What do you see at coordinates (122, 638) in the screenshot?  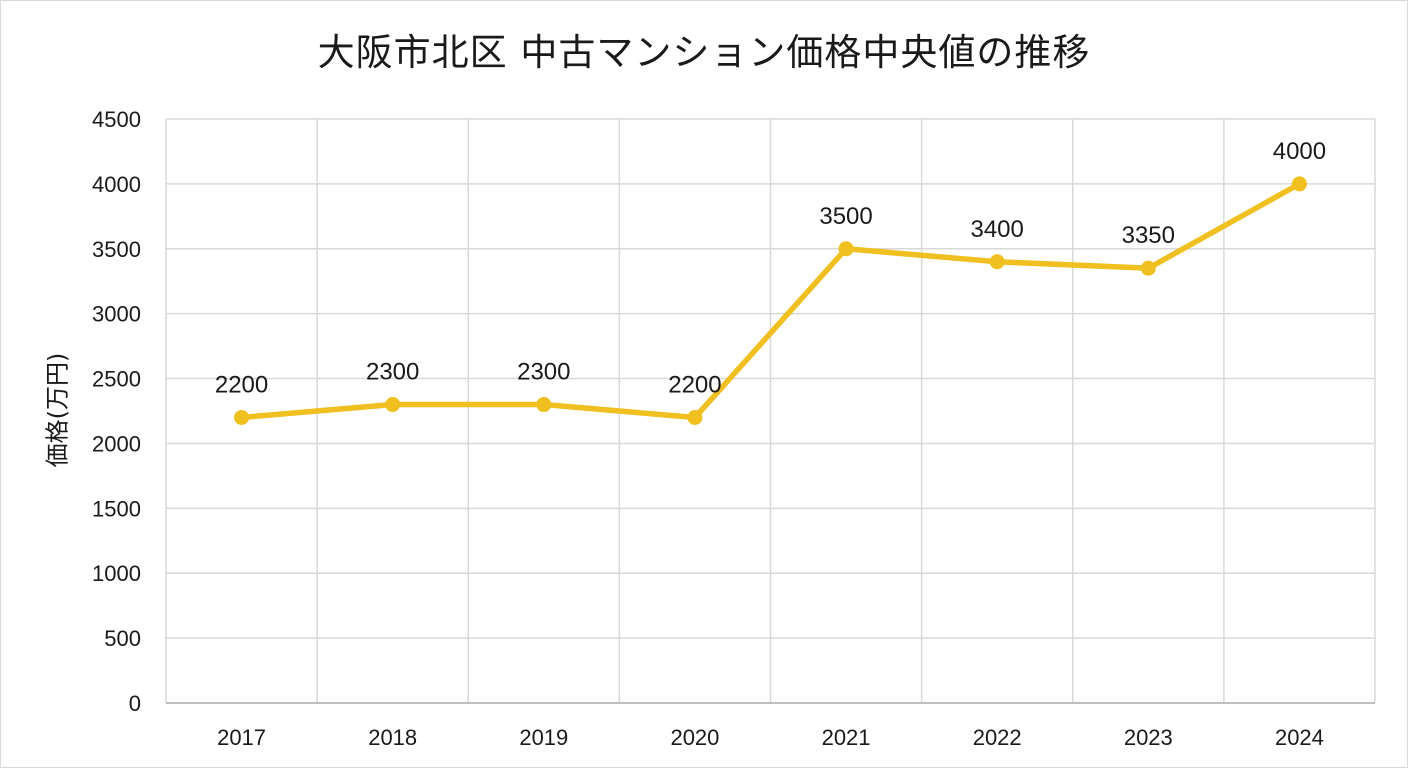 I see `y-tick-label: 500` at bounding box center [122, 638].